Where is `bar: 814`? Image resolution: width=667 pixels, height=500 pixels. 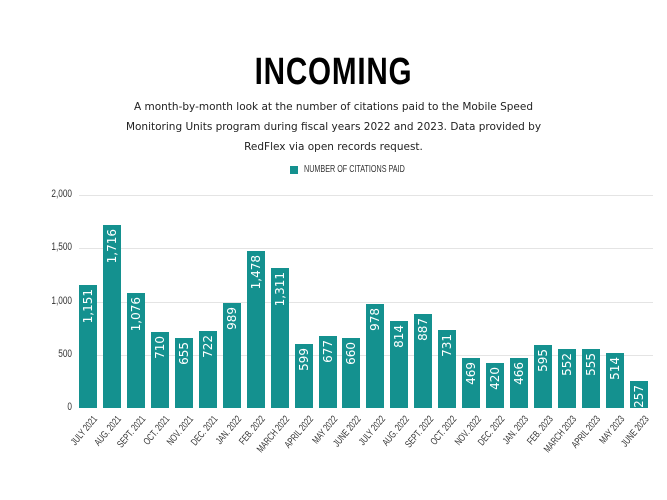 bar: 814 is located at coordinates (399, 364).